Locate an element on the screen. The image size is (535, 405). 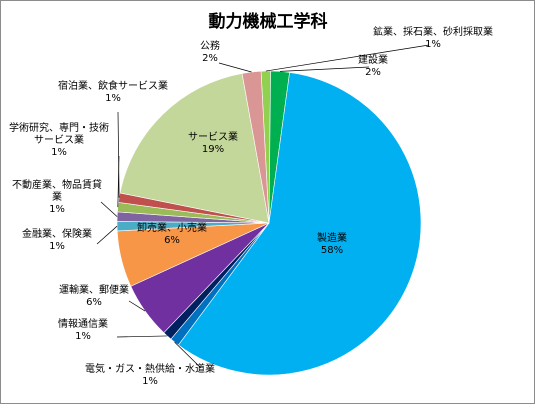
slice-label-name-9: 学術研究、専門・技術 is located at coordinates (59, 127).